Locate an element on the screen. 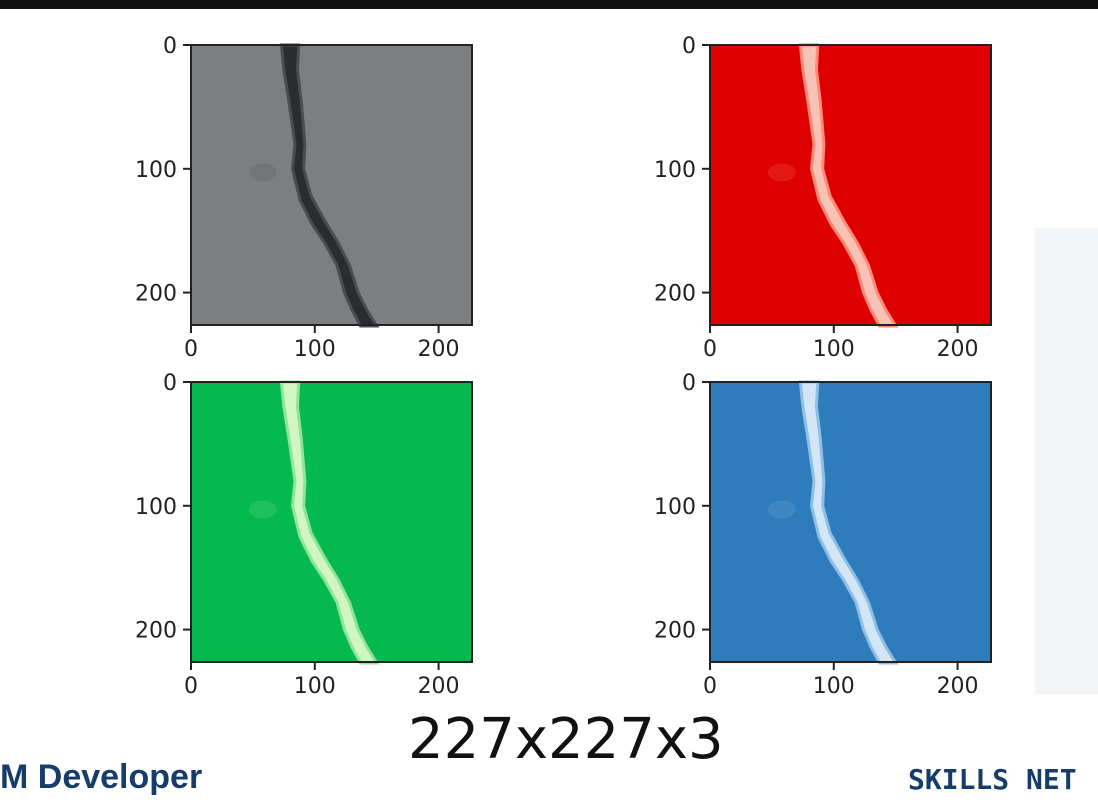 This screenshot has height=804, width=1098. image-blue is located at coordinates (850, 522).